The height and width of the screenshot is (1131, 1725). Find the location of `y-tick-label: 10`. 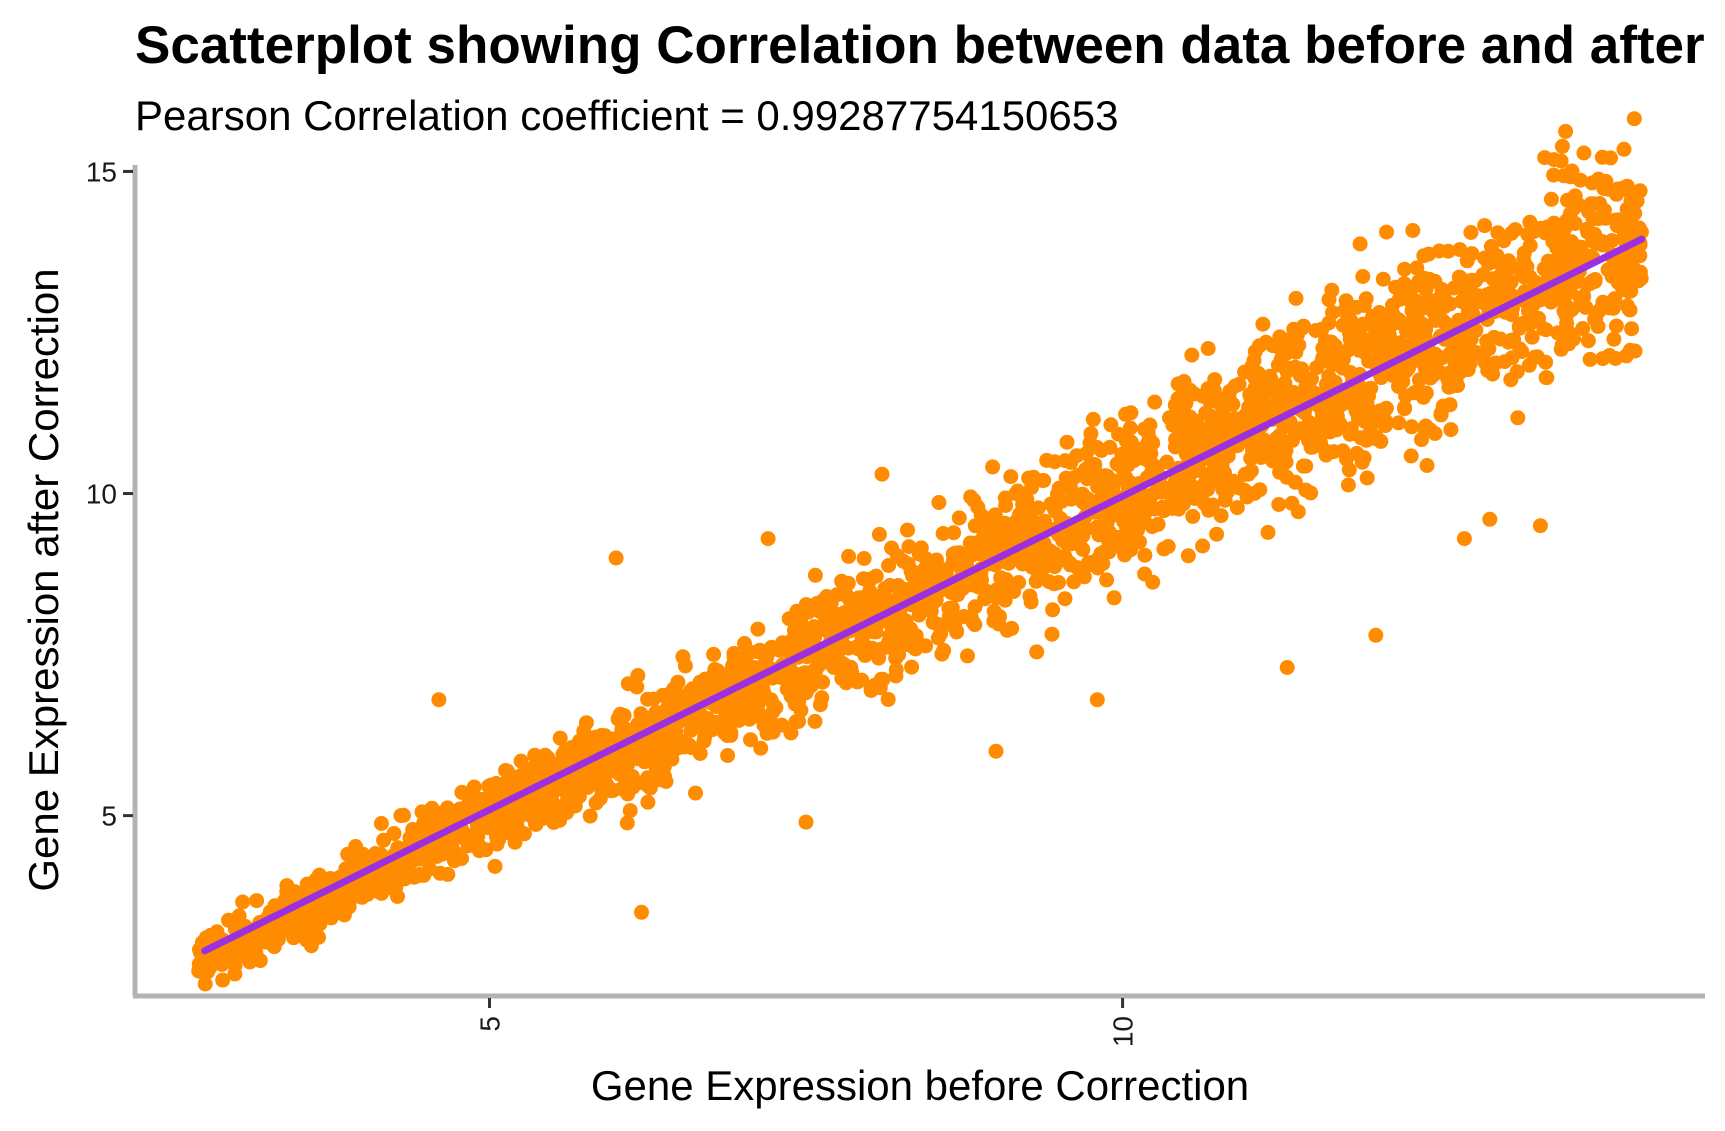

y-tick-label: 10 is located at coordinates (101, 494).